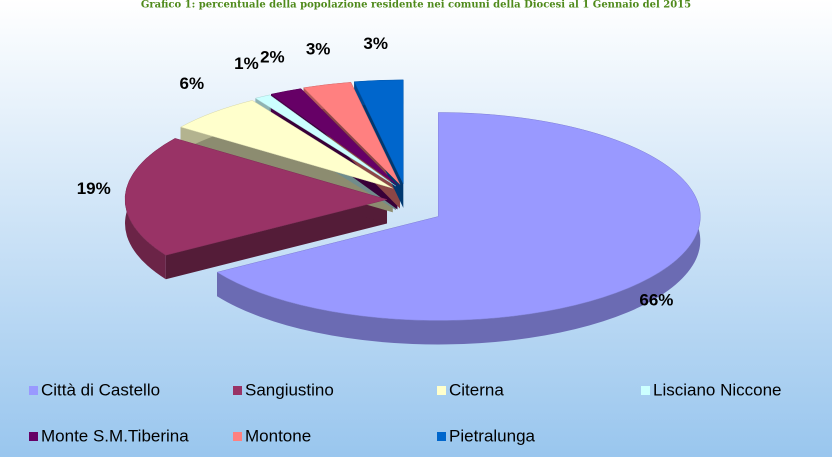  What do you see at coordinates (276, 239) in the screenshot?
I see `slice-wall` at bounding box center [276, 239].